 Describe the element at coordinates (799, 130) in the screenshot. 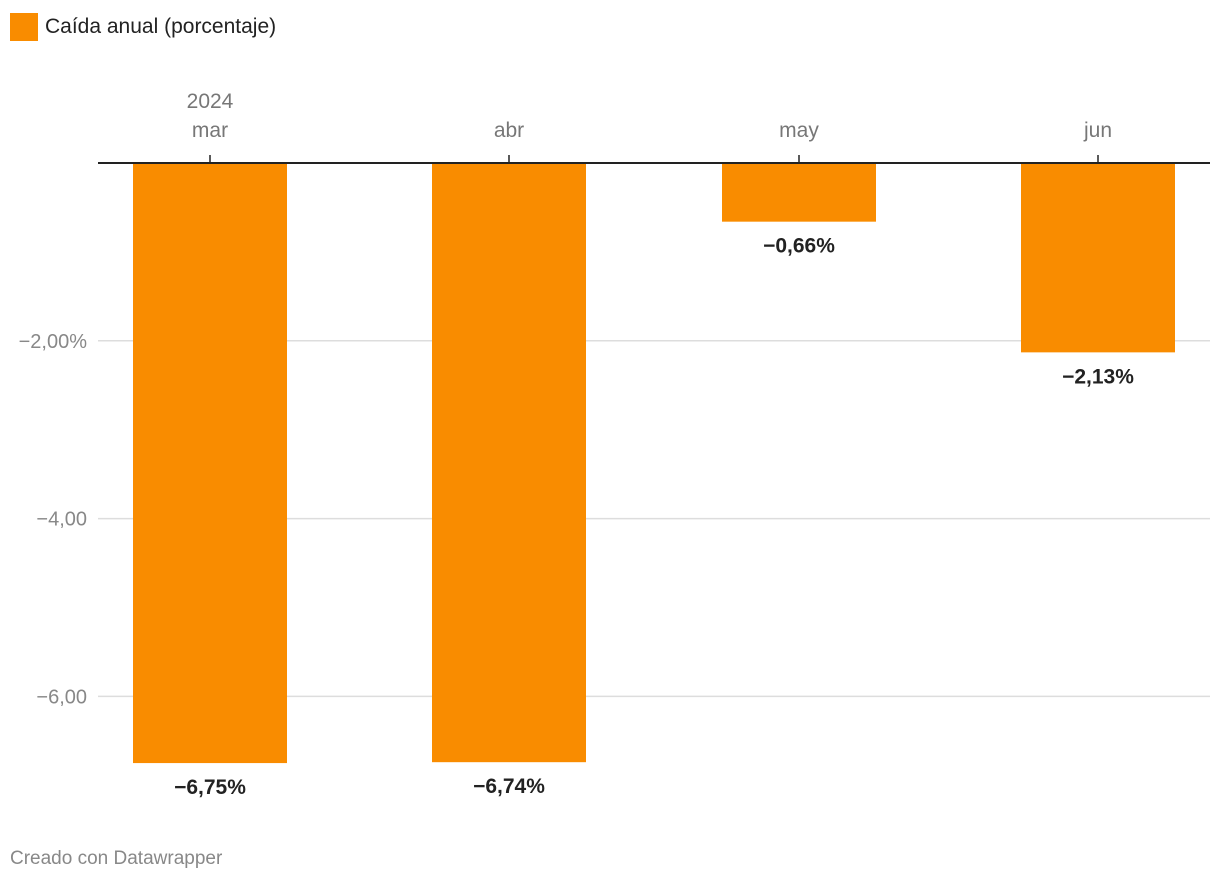

I see `x-tick-label: may` at that location.